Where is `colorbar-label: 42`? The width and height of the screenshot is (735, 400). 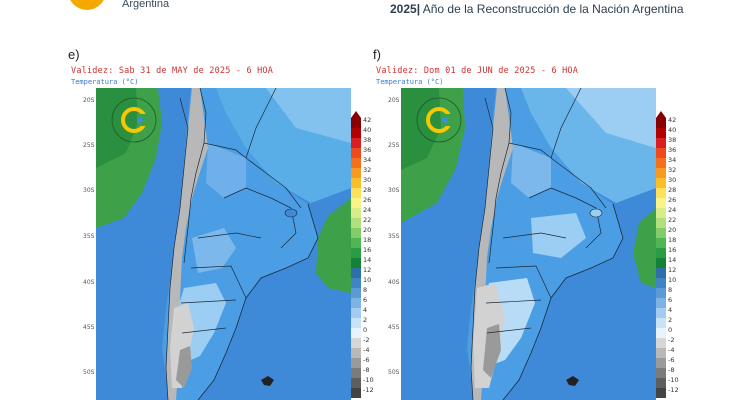 colorbar-label: 42 is located at coordinates (672, 120).